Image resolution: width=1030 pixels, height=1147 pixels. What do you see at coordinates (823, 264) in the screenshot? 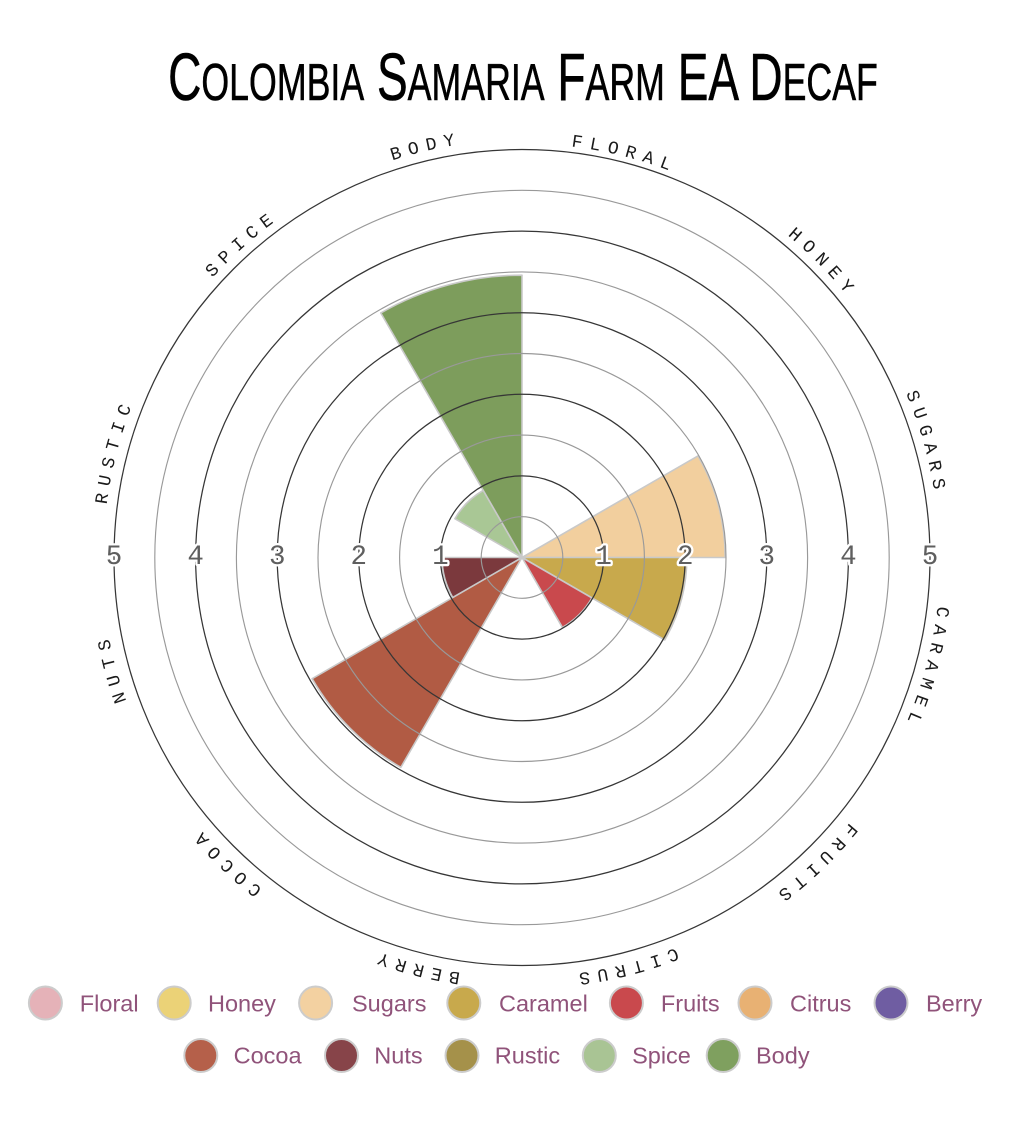
I see `svg-text: HONEY` at bounding box center [823, 264].